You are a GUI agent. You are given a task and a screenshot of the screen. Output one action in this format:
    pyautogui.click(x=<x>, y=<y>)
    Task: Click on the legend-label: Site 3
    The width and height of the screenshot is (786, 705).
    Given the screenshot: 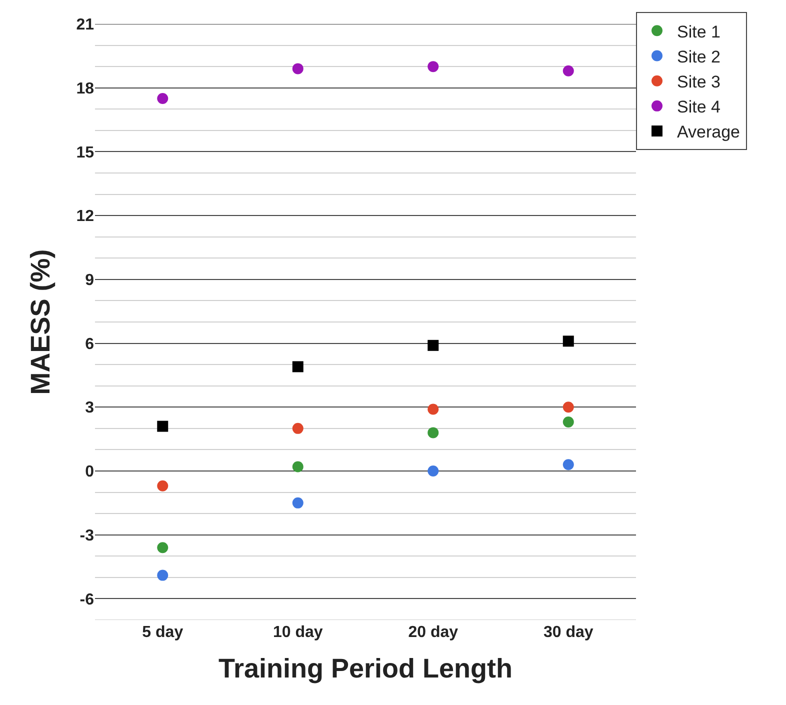 What is the action you would take?
    pyautogui.click(x=698, y=82)
    